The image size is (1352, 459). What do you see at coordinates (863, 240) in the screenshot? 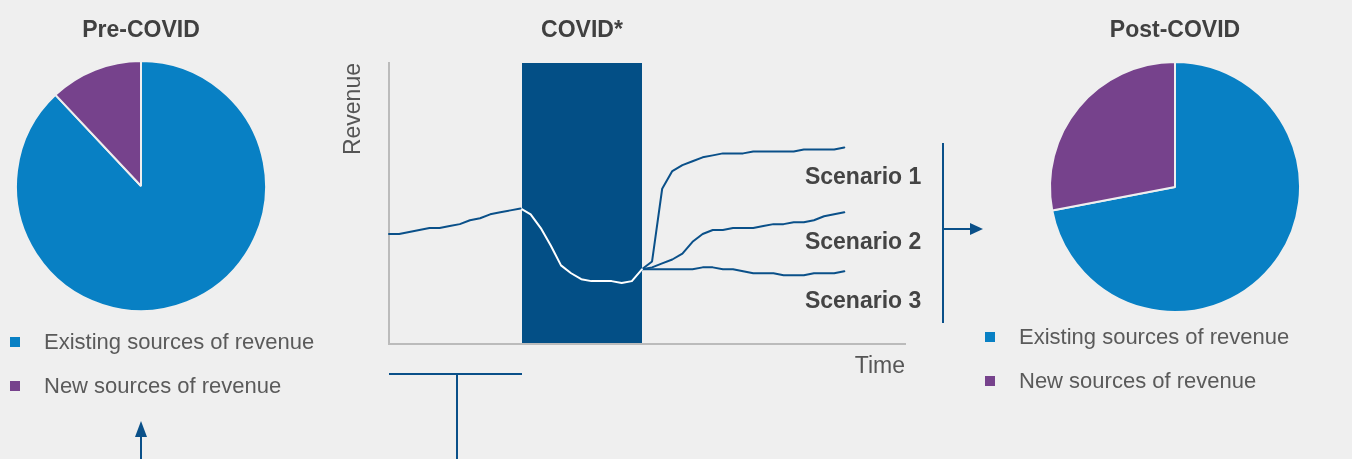
I see `legend-label: Scenario 2` at bounding box center [863, 240].